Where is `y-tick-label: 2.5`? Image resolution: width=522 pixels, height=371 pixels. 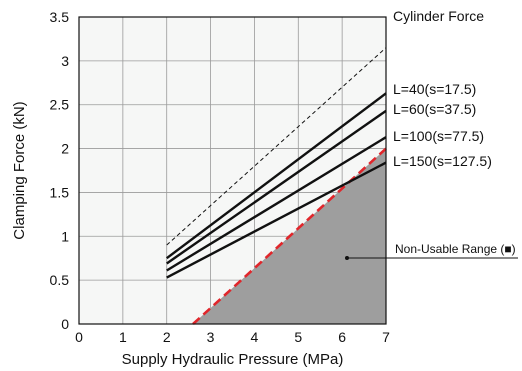 y-tick-label: 2.5 is located at coordinates (60, 105).